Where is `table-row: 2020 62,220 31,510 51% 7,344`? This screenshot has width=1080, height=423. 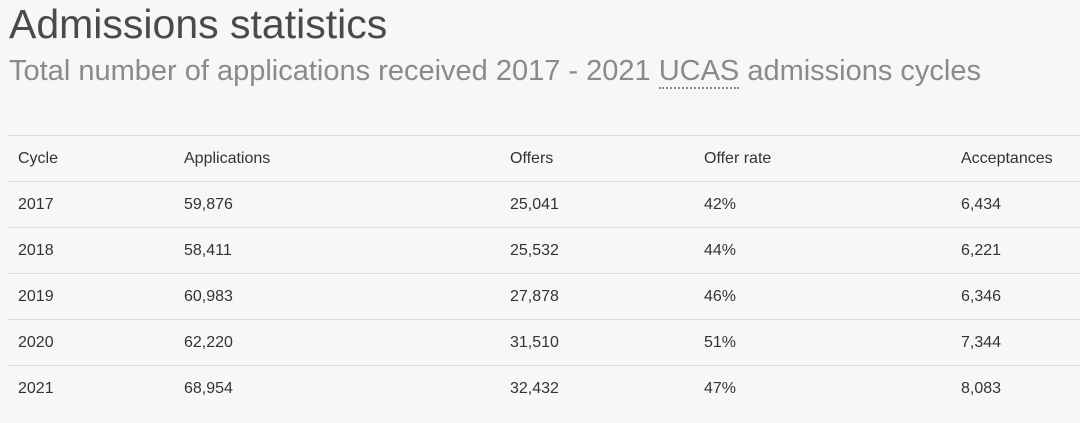
table-row: 2020 62,220 31,510 51% 7,344 is located at coordinates (544, 342).